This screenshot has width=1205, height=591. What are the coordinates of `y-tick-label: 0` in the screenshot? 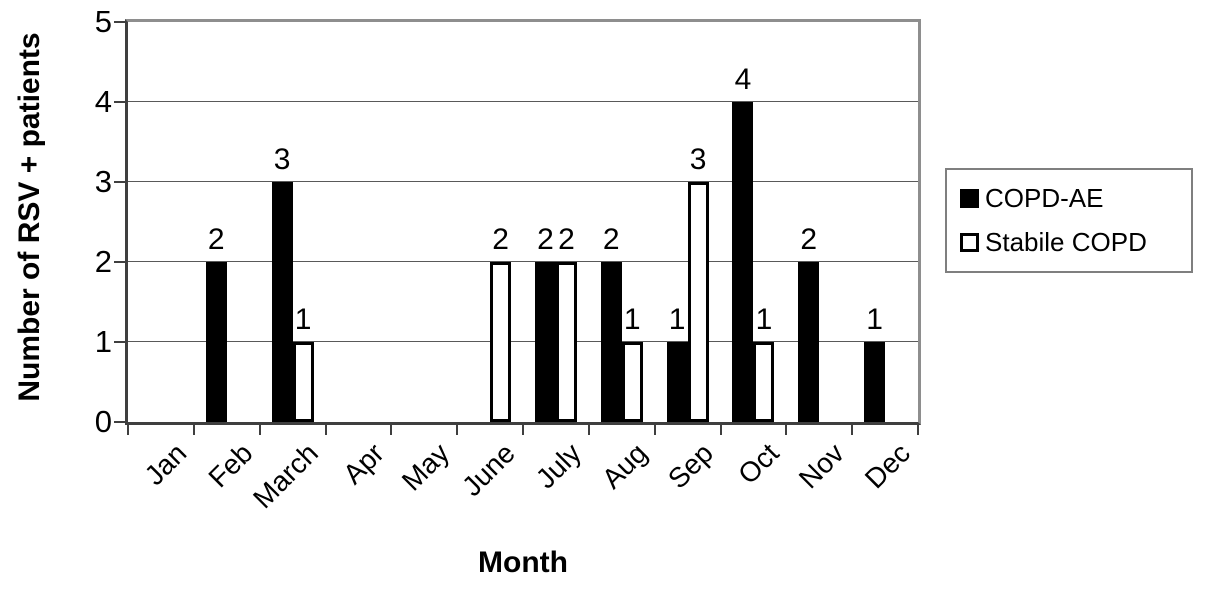 It's located at (103, 421).